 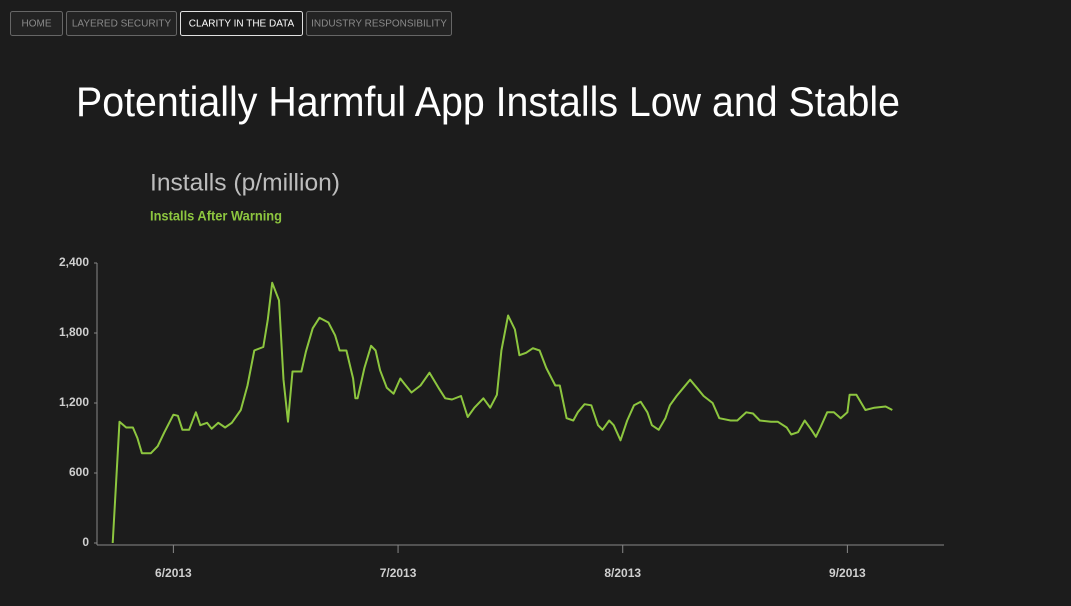 I want to click on nav-tab-label: LAYERED SECURITY, so click(x=122, y=24).